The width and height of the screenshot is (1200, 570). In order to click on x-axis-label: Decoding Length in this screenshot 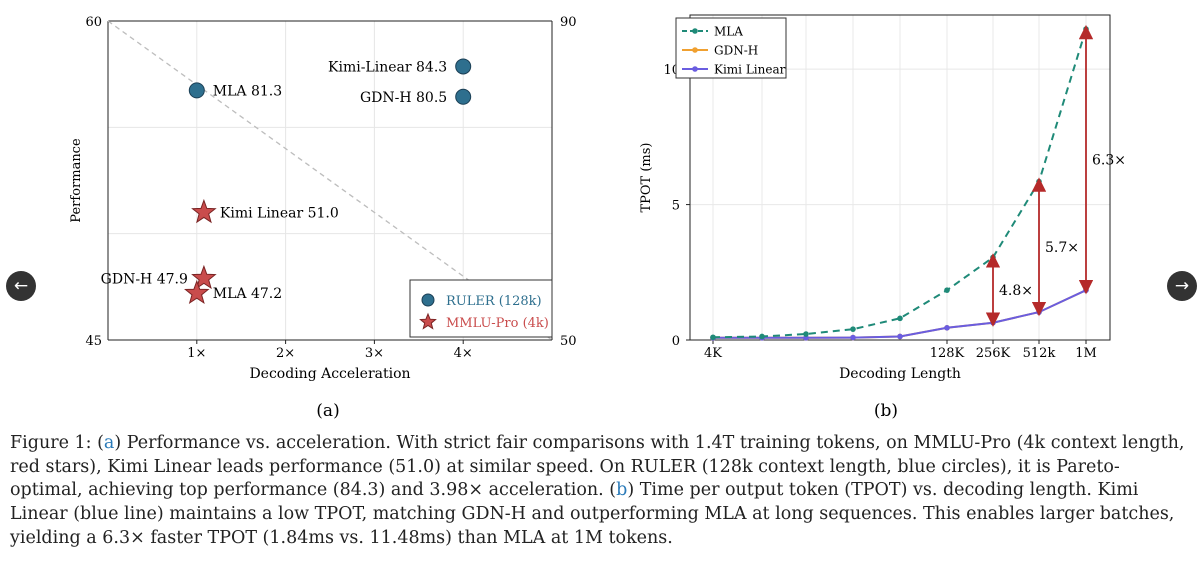, I will do `click(900, 374)`.